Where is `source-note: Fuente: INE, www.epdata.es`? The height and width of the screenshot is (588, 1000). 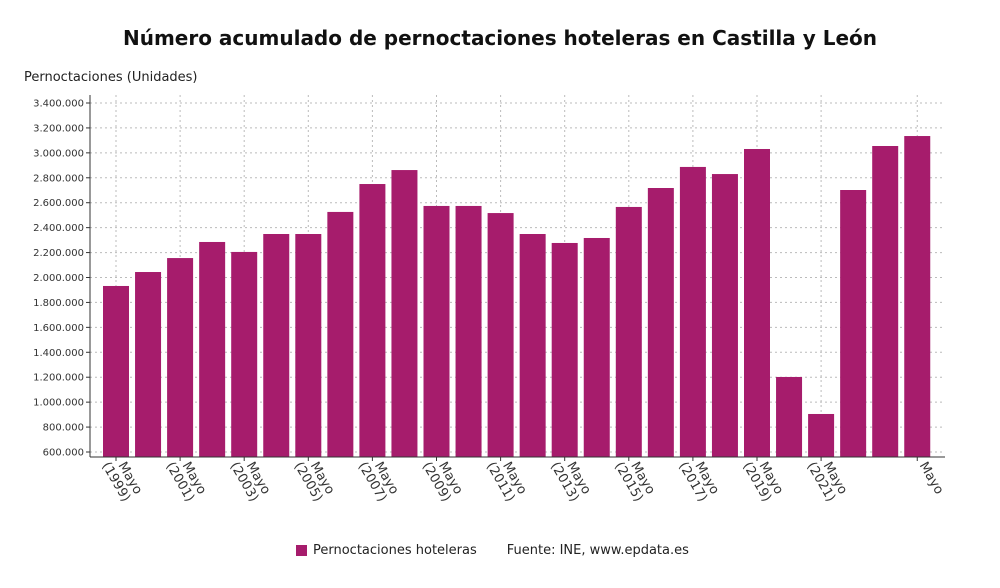
source-note: Fuente: INE, www.epdata.es is located at coordinates (597, 550).